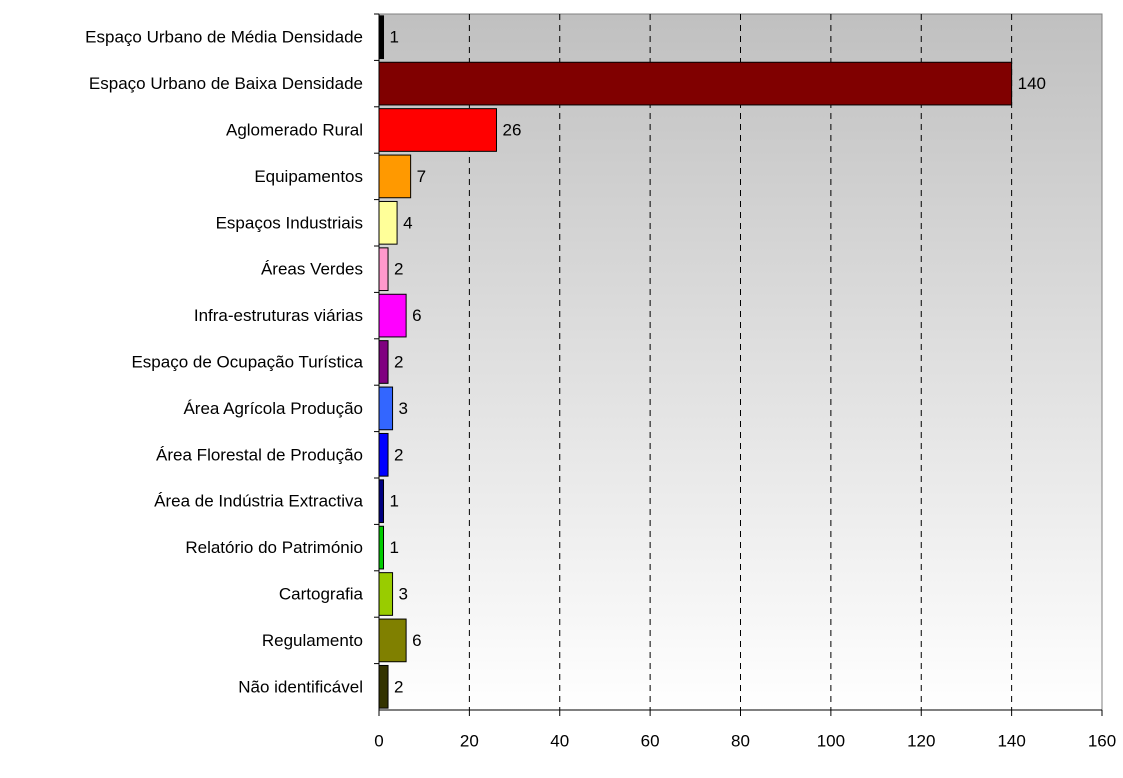 The width and height of the screenshot is (1123, 778). What do you see at coordinates (921, 740) in the screenshot?
I see `x-tick-label: 120` at bounding box center [921, 740].